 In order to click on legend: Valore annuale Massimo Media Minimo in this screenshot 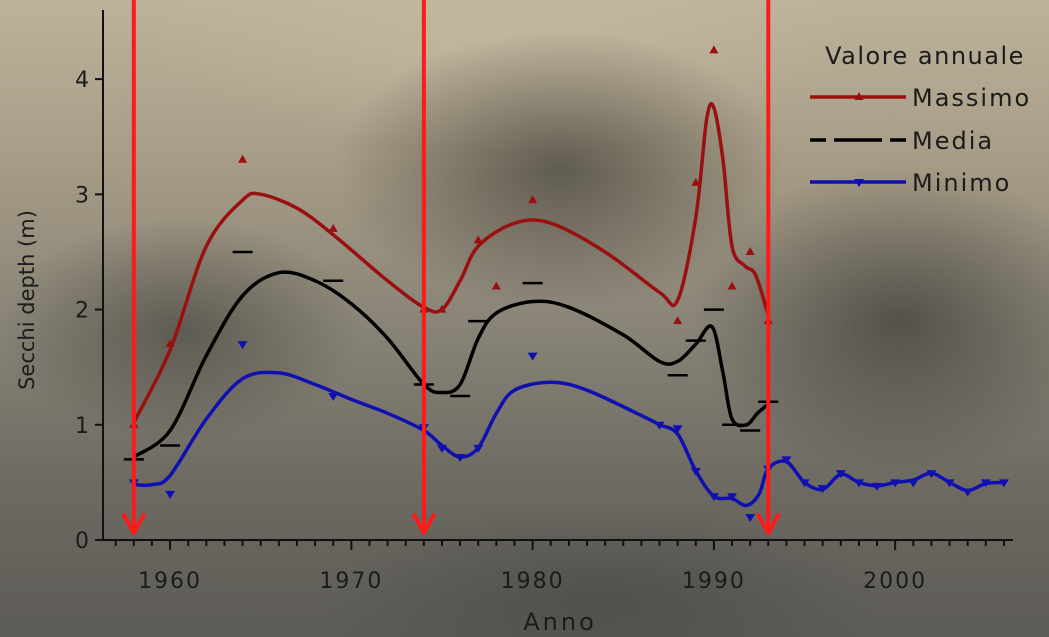, I will do `click(920, 119)`.